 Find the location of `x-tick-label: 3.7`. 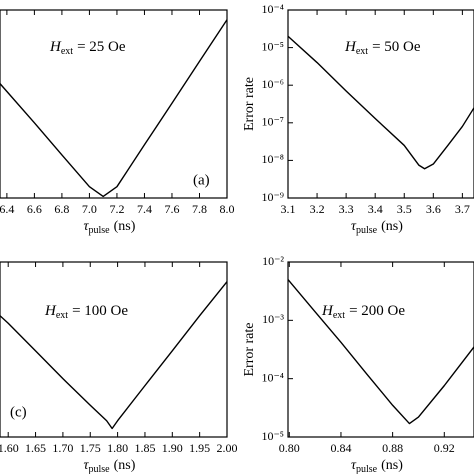

x-tick-label: 3.7 is located at coordinates (462, 209).